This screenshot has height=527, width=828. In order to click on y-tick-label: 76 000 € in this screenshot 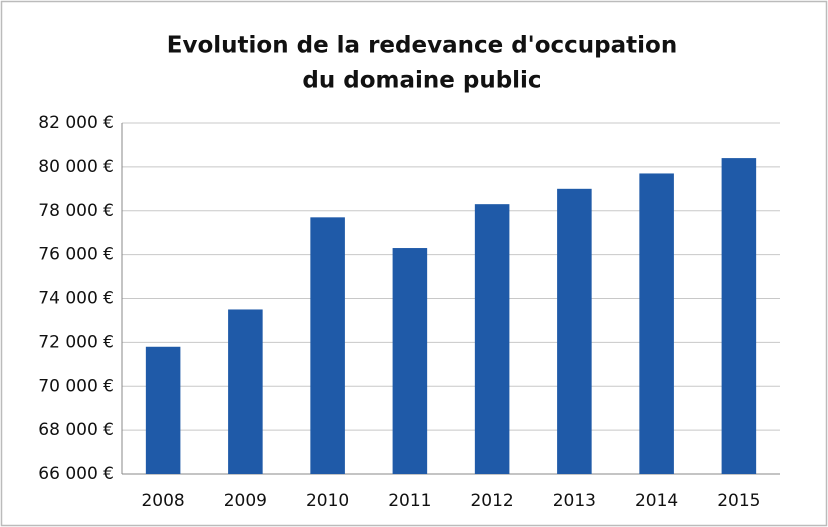, I will do `click(76, 255)`.